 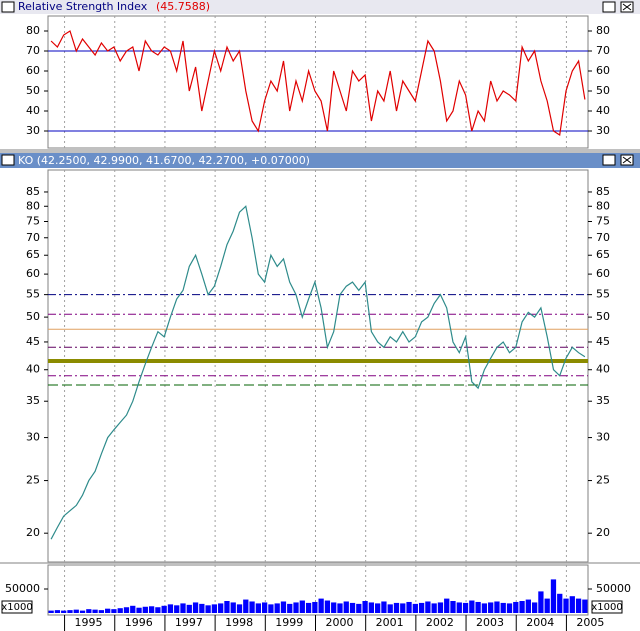 What do you see at coordinates (33, 220) in the screenshot?
I see `y-tick-label: 75` at bounding box center [33, 220].